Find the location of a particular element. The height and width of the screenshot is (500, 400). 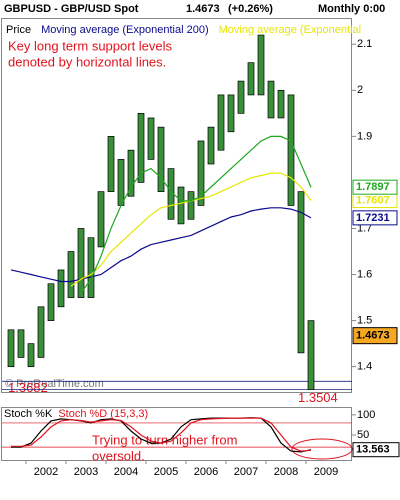

x-tick-label: 2003 is located at coordinates (86, 472).